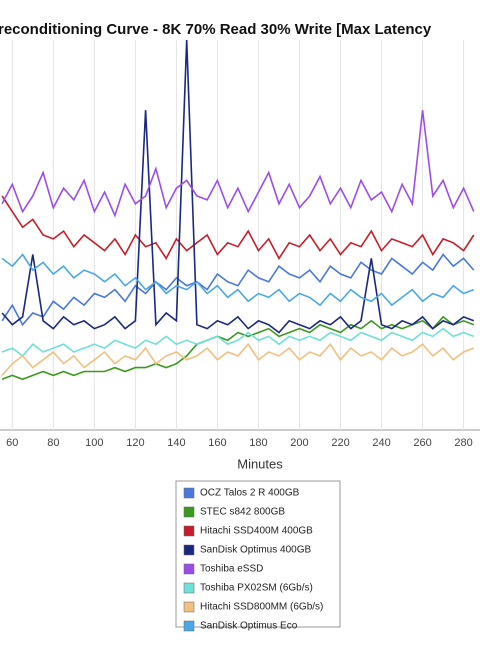  Describe the element at coordinates (256, 588) in the screenshot. I see `legend-label: Toshiba PX02SM (6Gb/s)` at that location.